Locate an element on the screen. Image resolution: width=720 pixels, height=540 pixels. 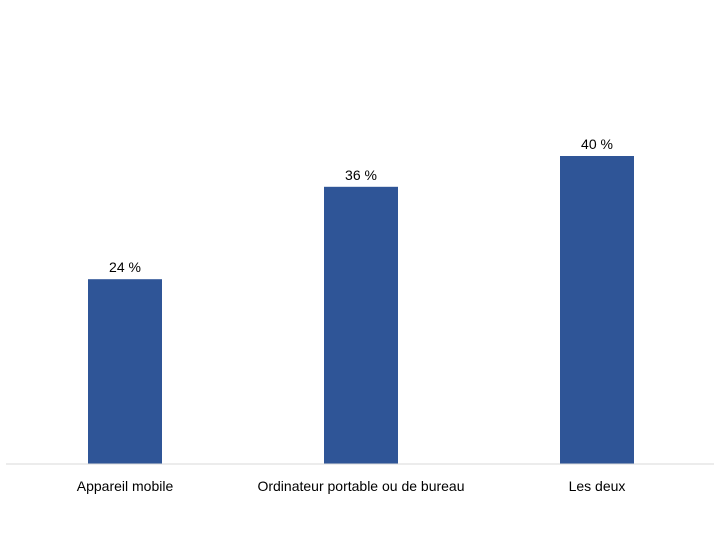
data-label: 24 % is located at coordinates (125, 267).